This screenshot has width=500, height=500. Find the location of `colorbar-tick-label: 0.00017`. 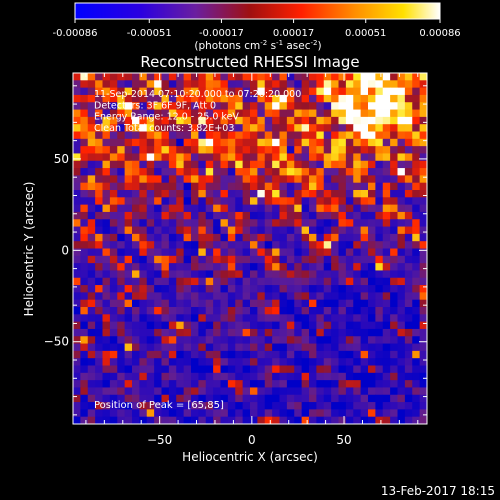

colorbar-tick-label: 0.00017 is located at coordinates (293, 33).